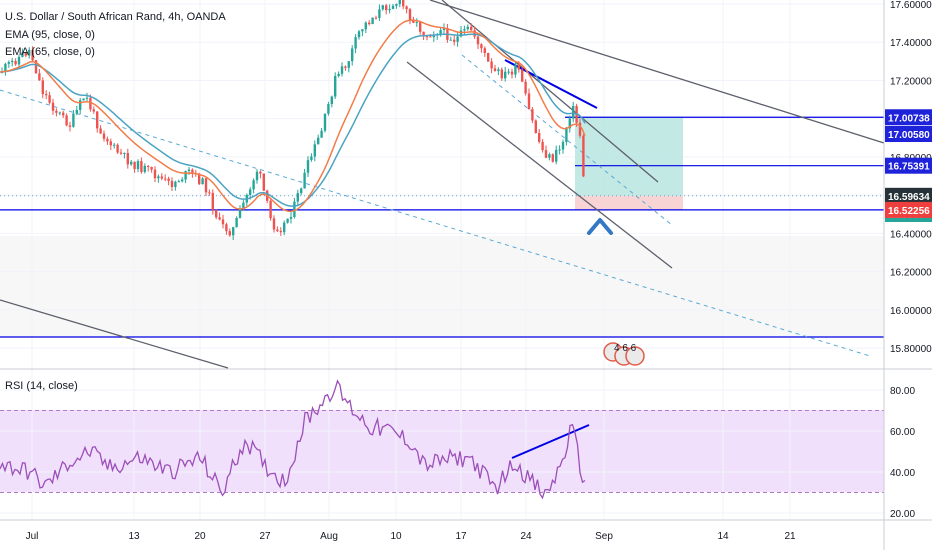  I want to click on ema-95-legend: EMA (95, close, 0), so click(50, 35).